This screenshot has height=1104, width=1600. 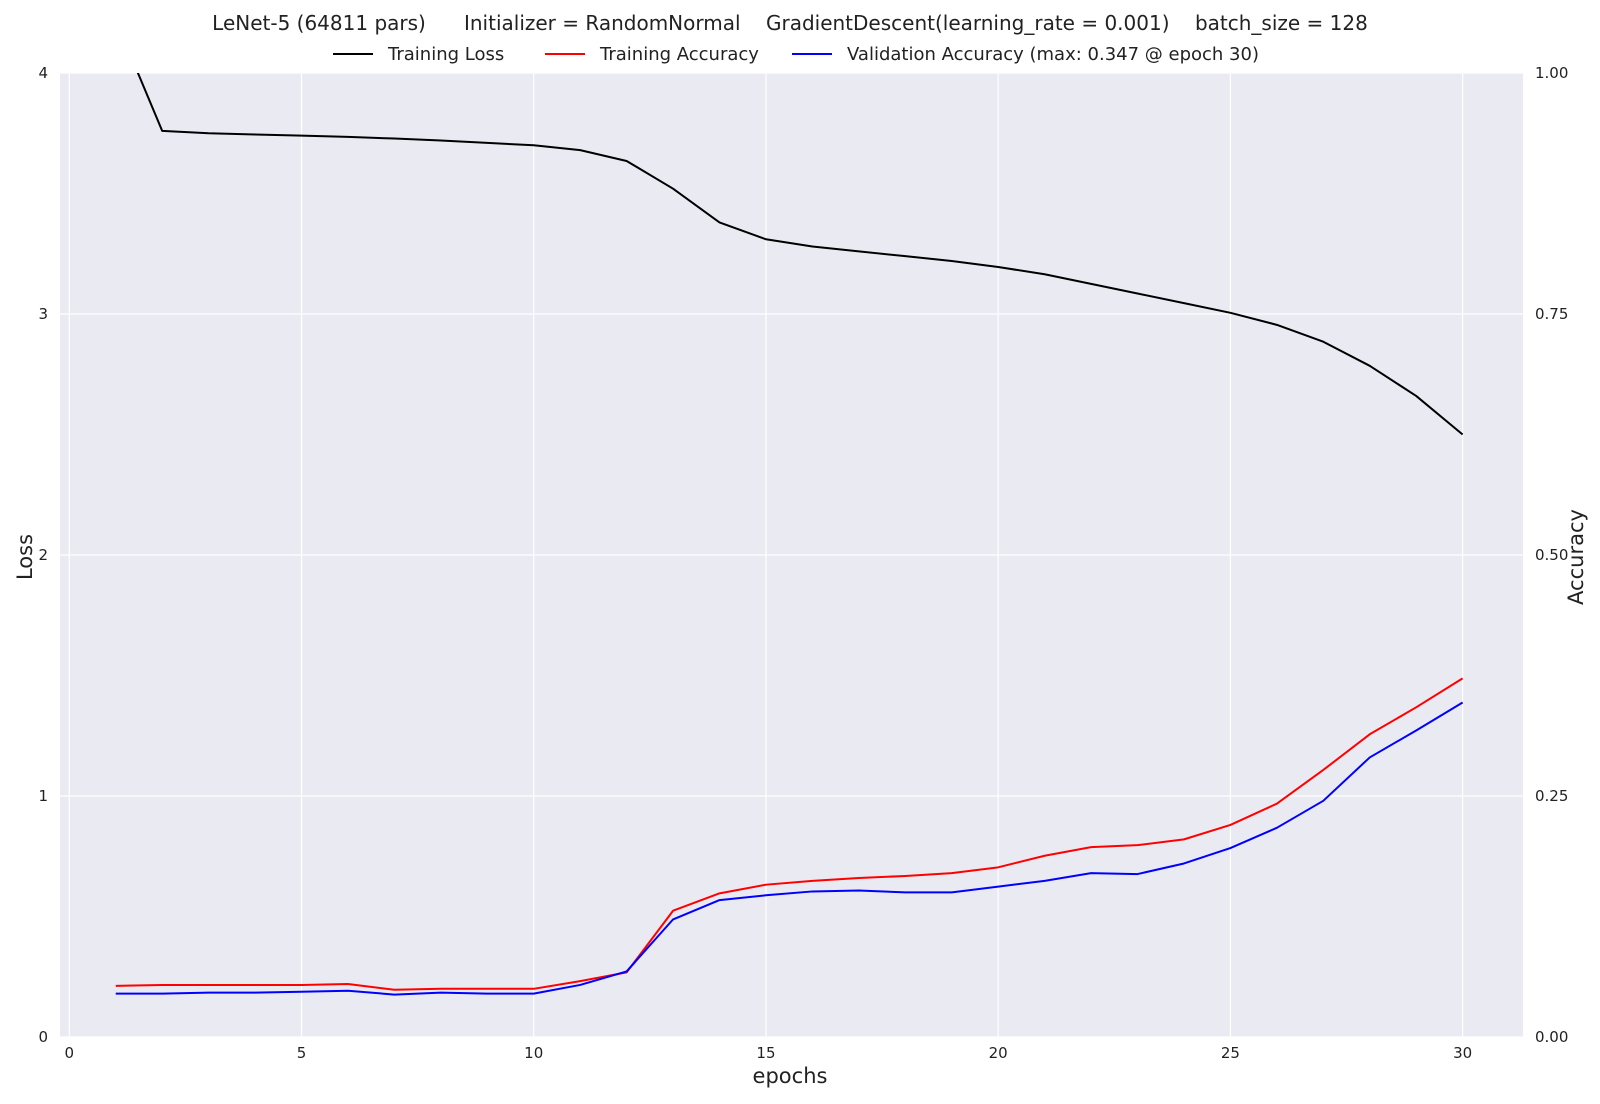 I want to click on y-tick-label-left: 2, so click(x=43, y=555).